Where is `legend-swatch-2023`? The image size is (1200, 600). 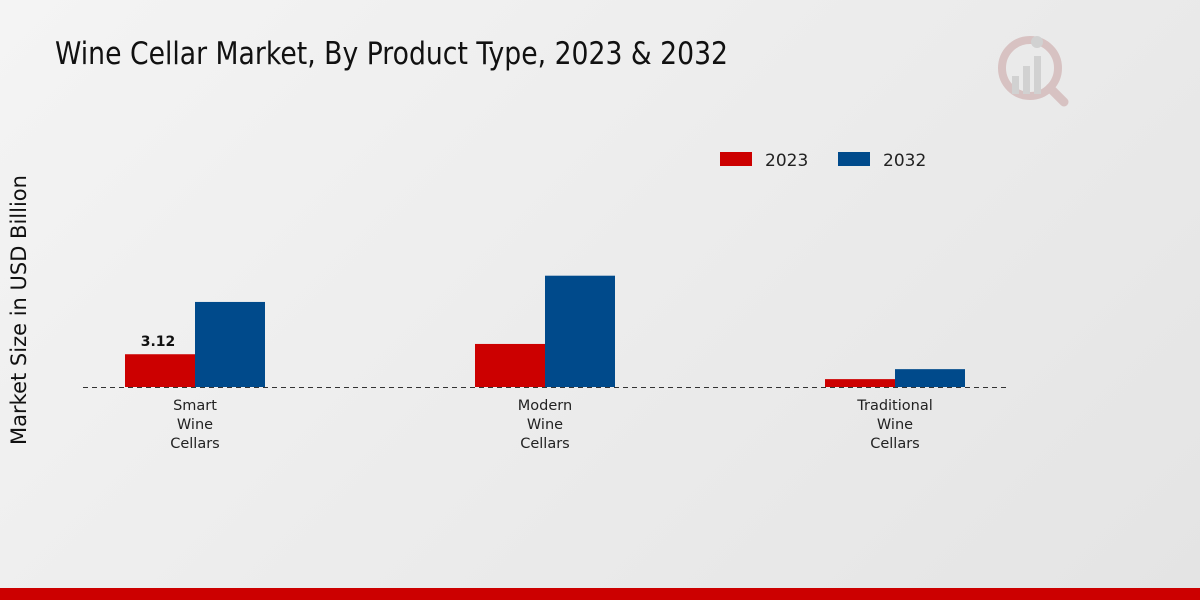
legend-swatch-2023 is located at coordinates (736, 159).